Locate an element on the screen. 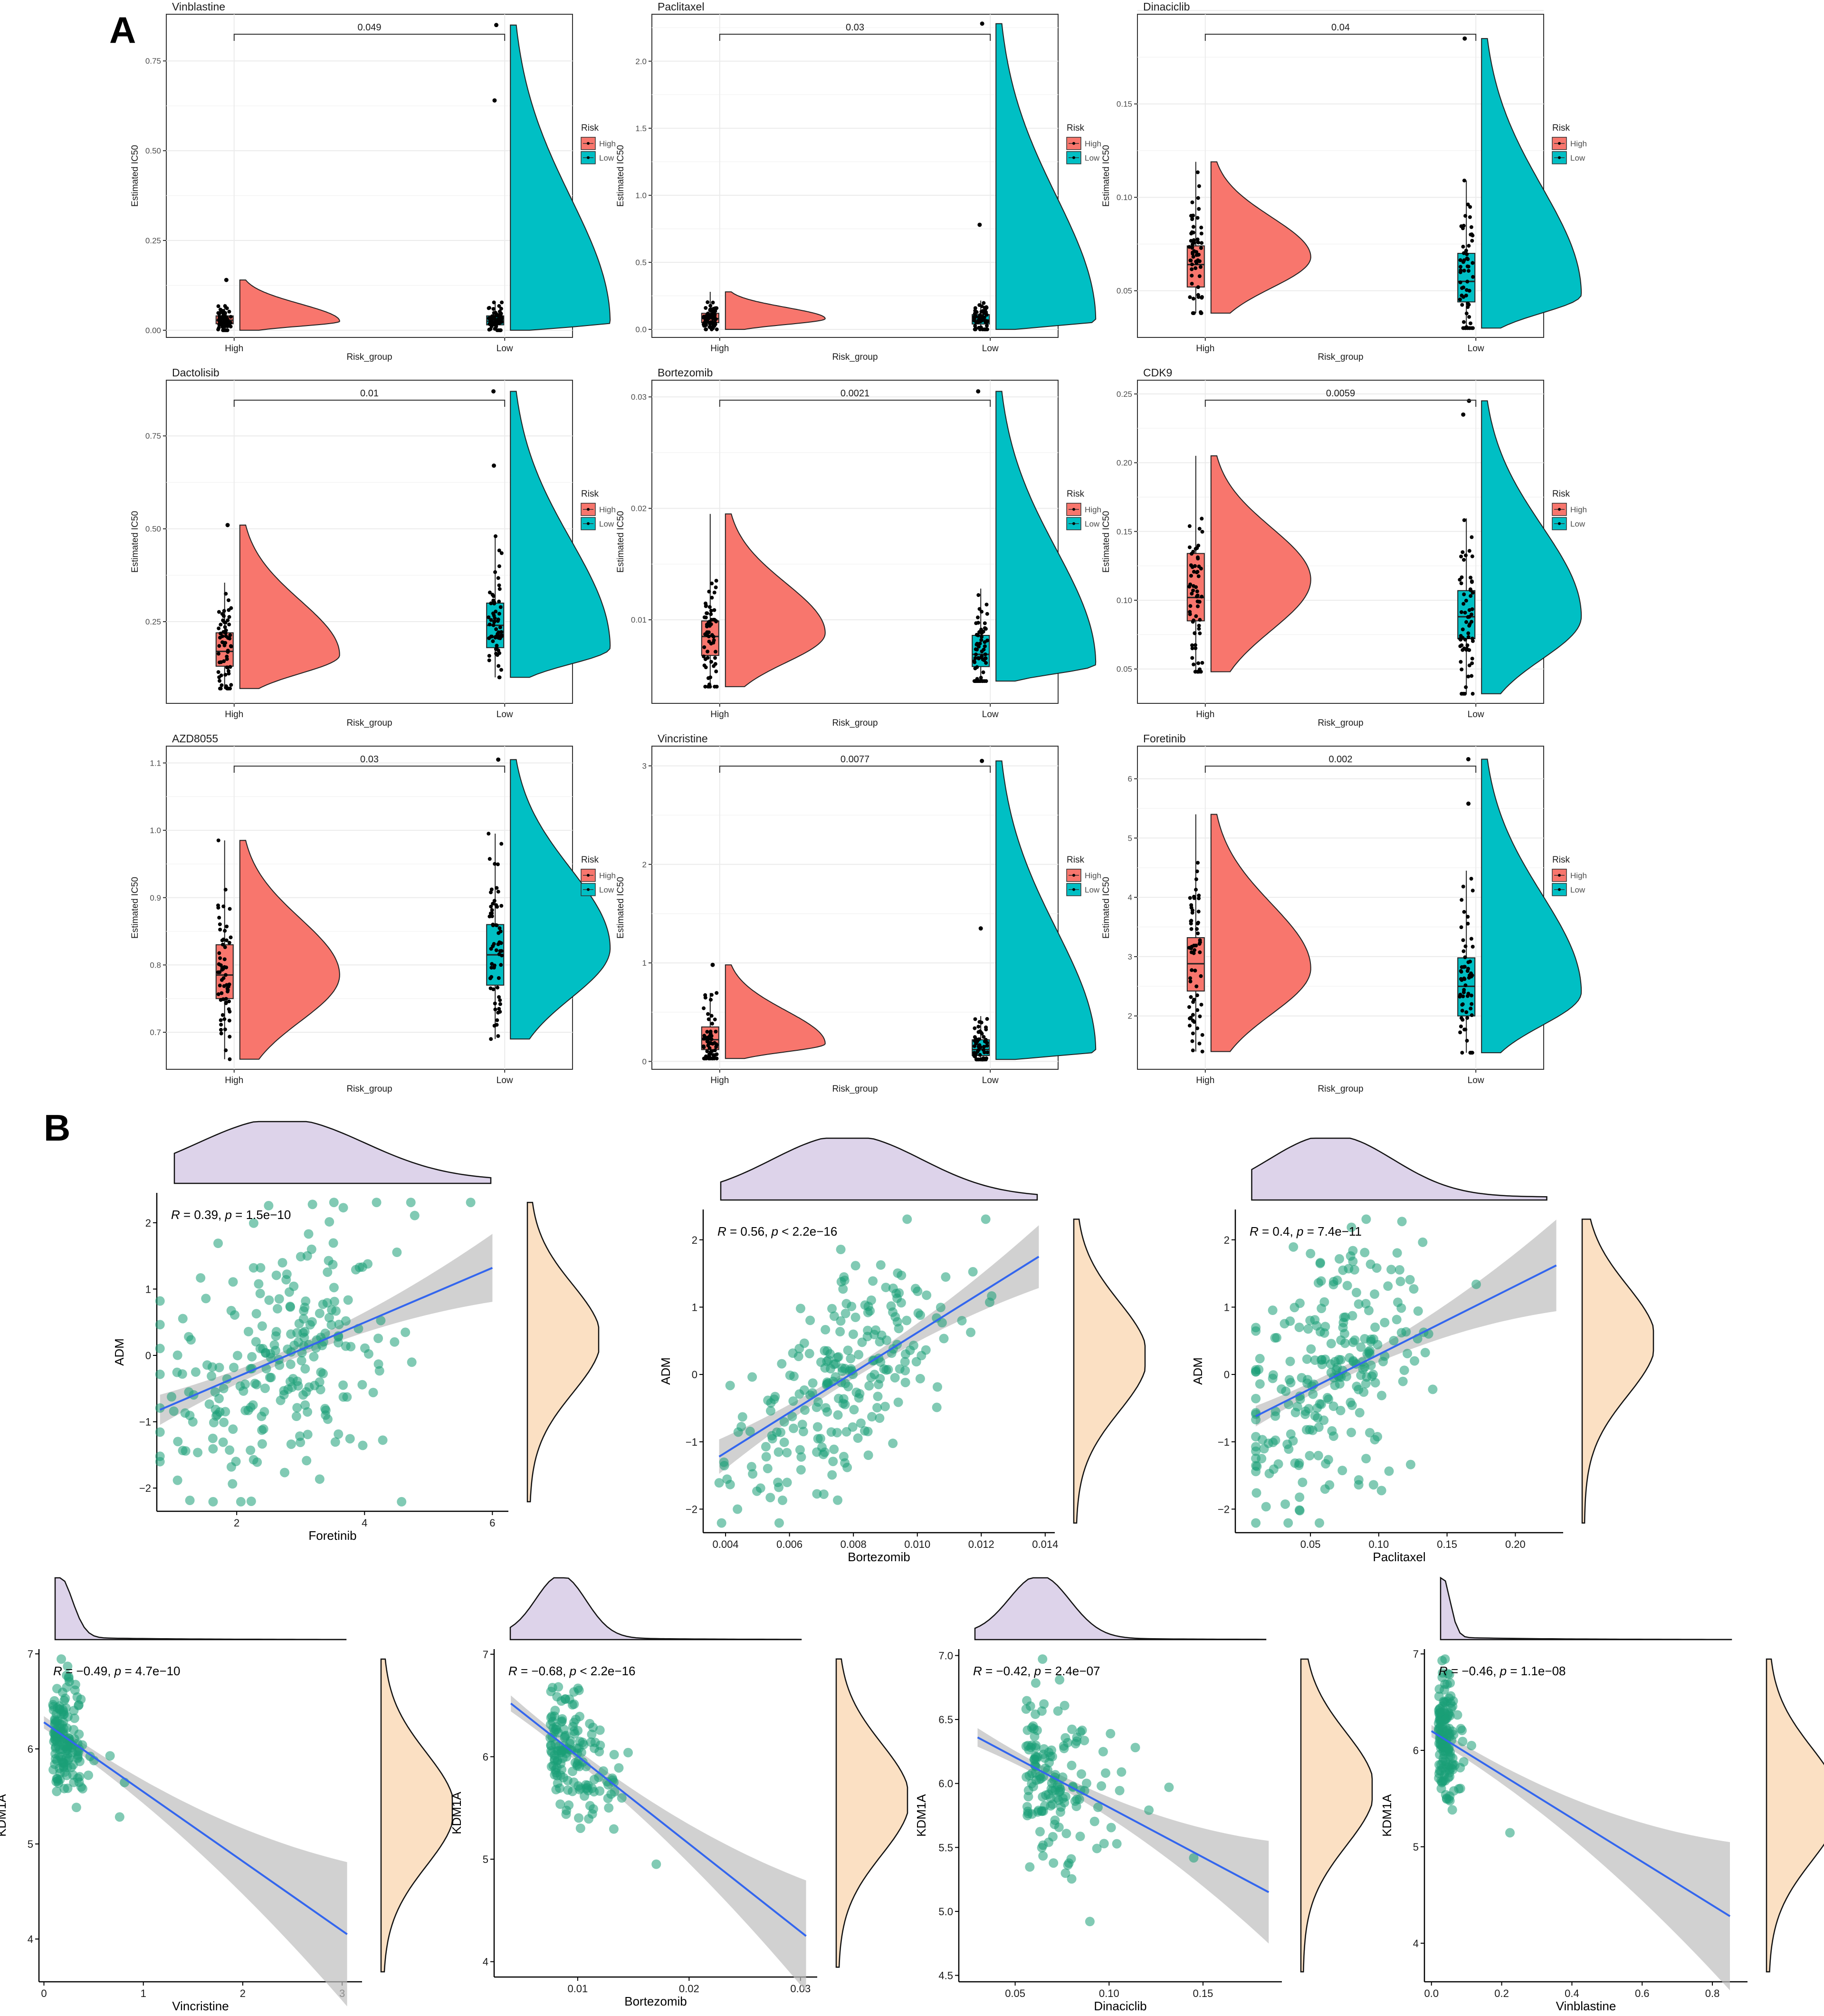 The width and height of the screenshot is (1824, 2016). y-tick-label: 0.10 is located at coordinates (1124, 600).